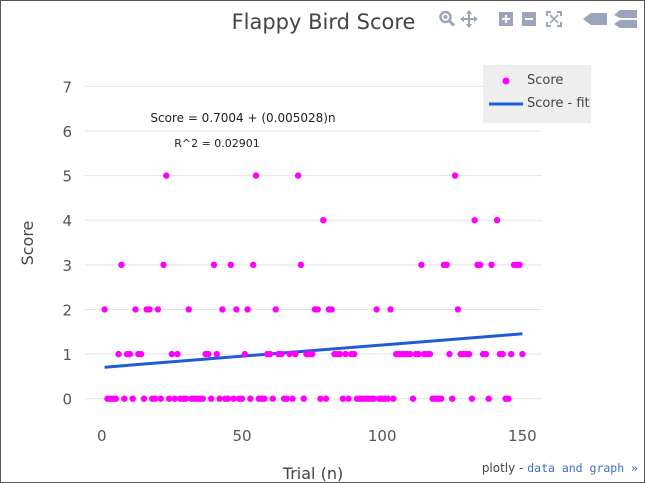 Image resolution: width=645 pixels, height=483 pixels. Describe the element at coordinates (323, 22) in the screenshot. I see `chart-title: Flappy Bird Score` at that location.